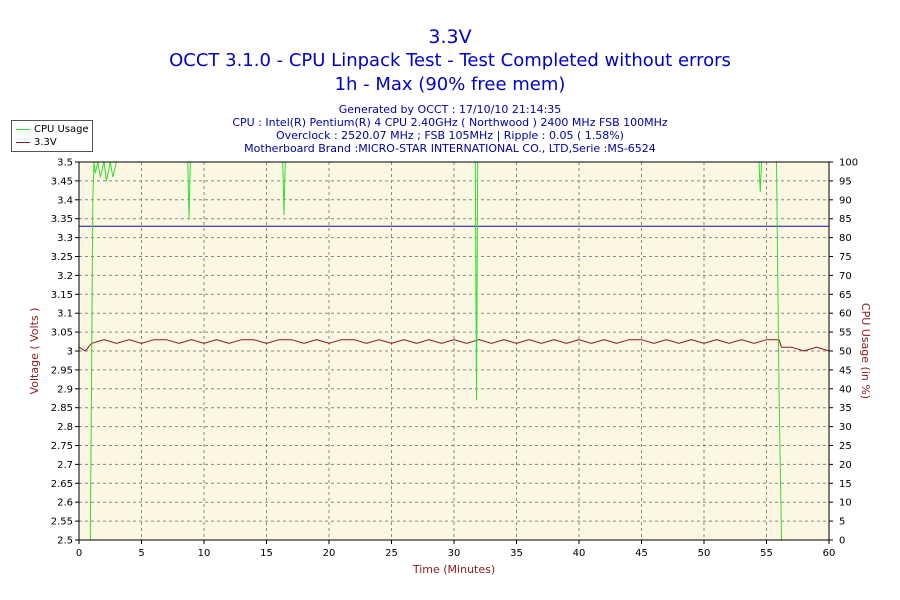 The height and width of the screenshot is (600, 900). Describe the element at coordinates (845, 465) in the screenshot. I see `y2-tick-label: 20` at that location.